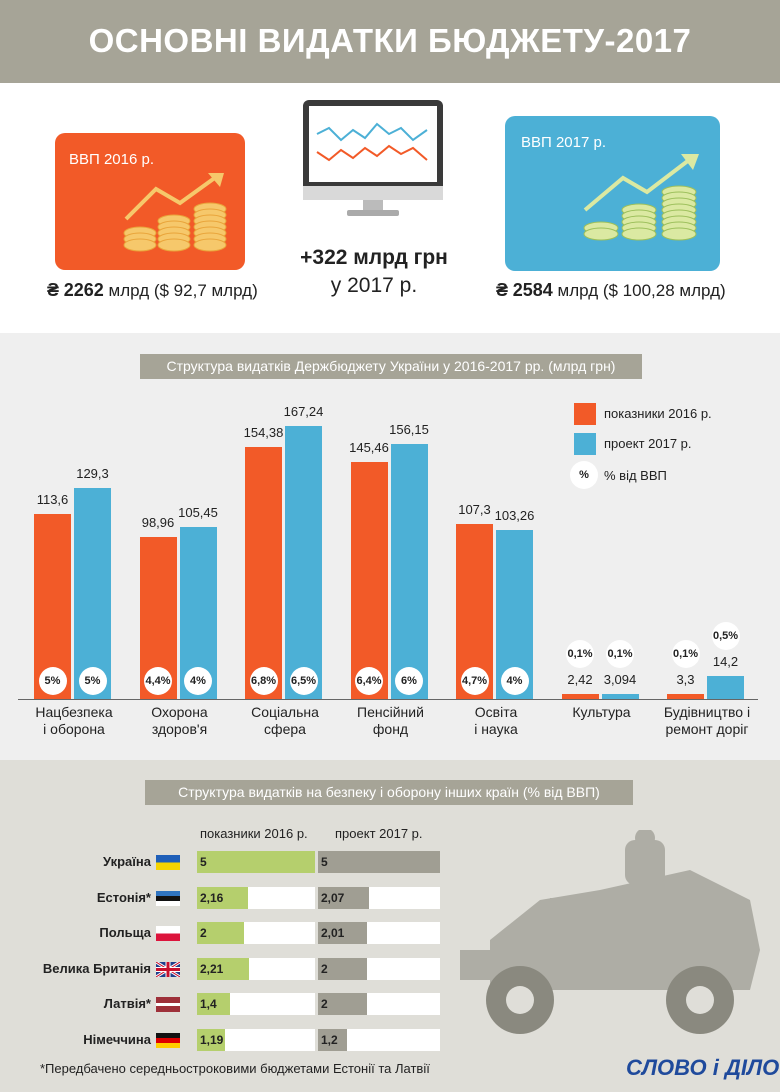  I want to click on value-2016: 1,19, so click(212, 1039).